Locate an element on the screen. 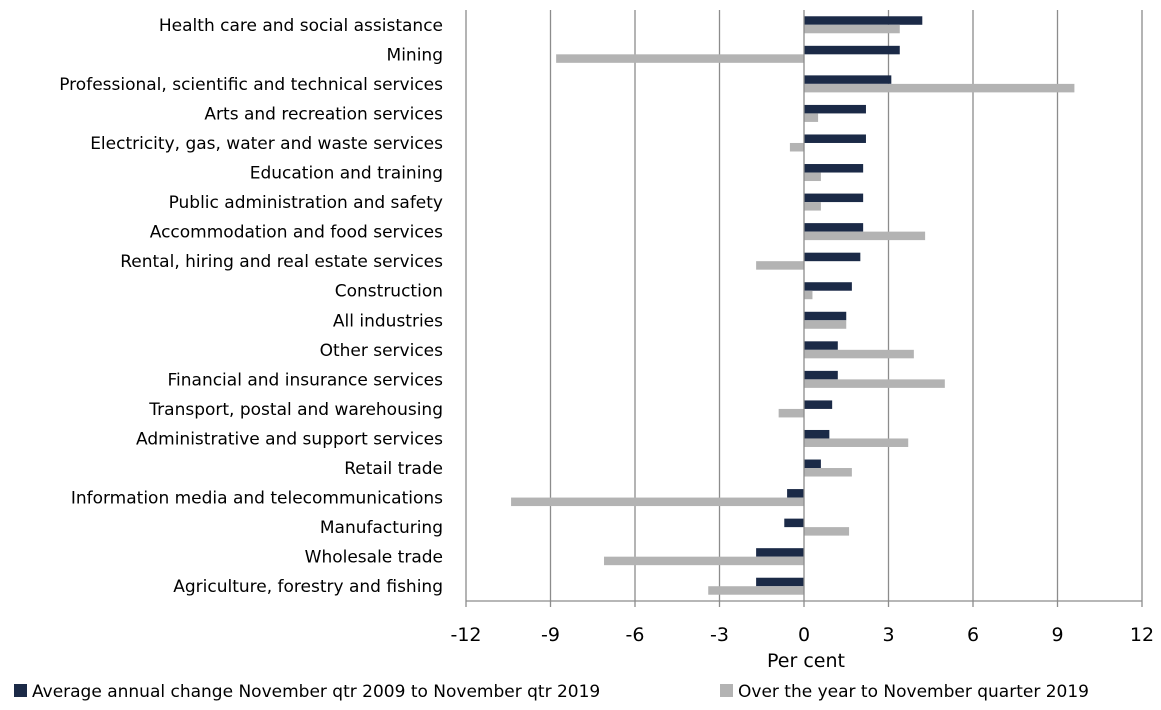 This screenshot has height=710, width=1161. category-label: Financial and insurance services is located at coordinates (305, 380).